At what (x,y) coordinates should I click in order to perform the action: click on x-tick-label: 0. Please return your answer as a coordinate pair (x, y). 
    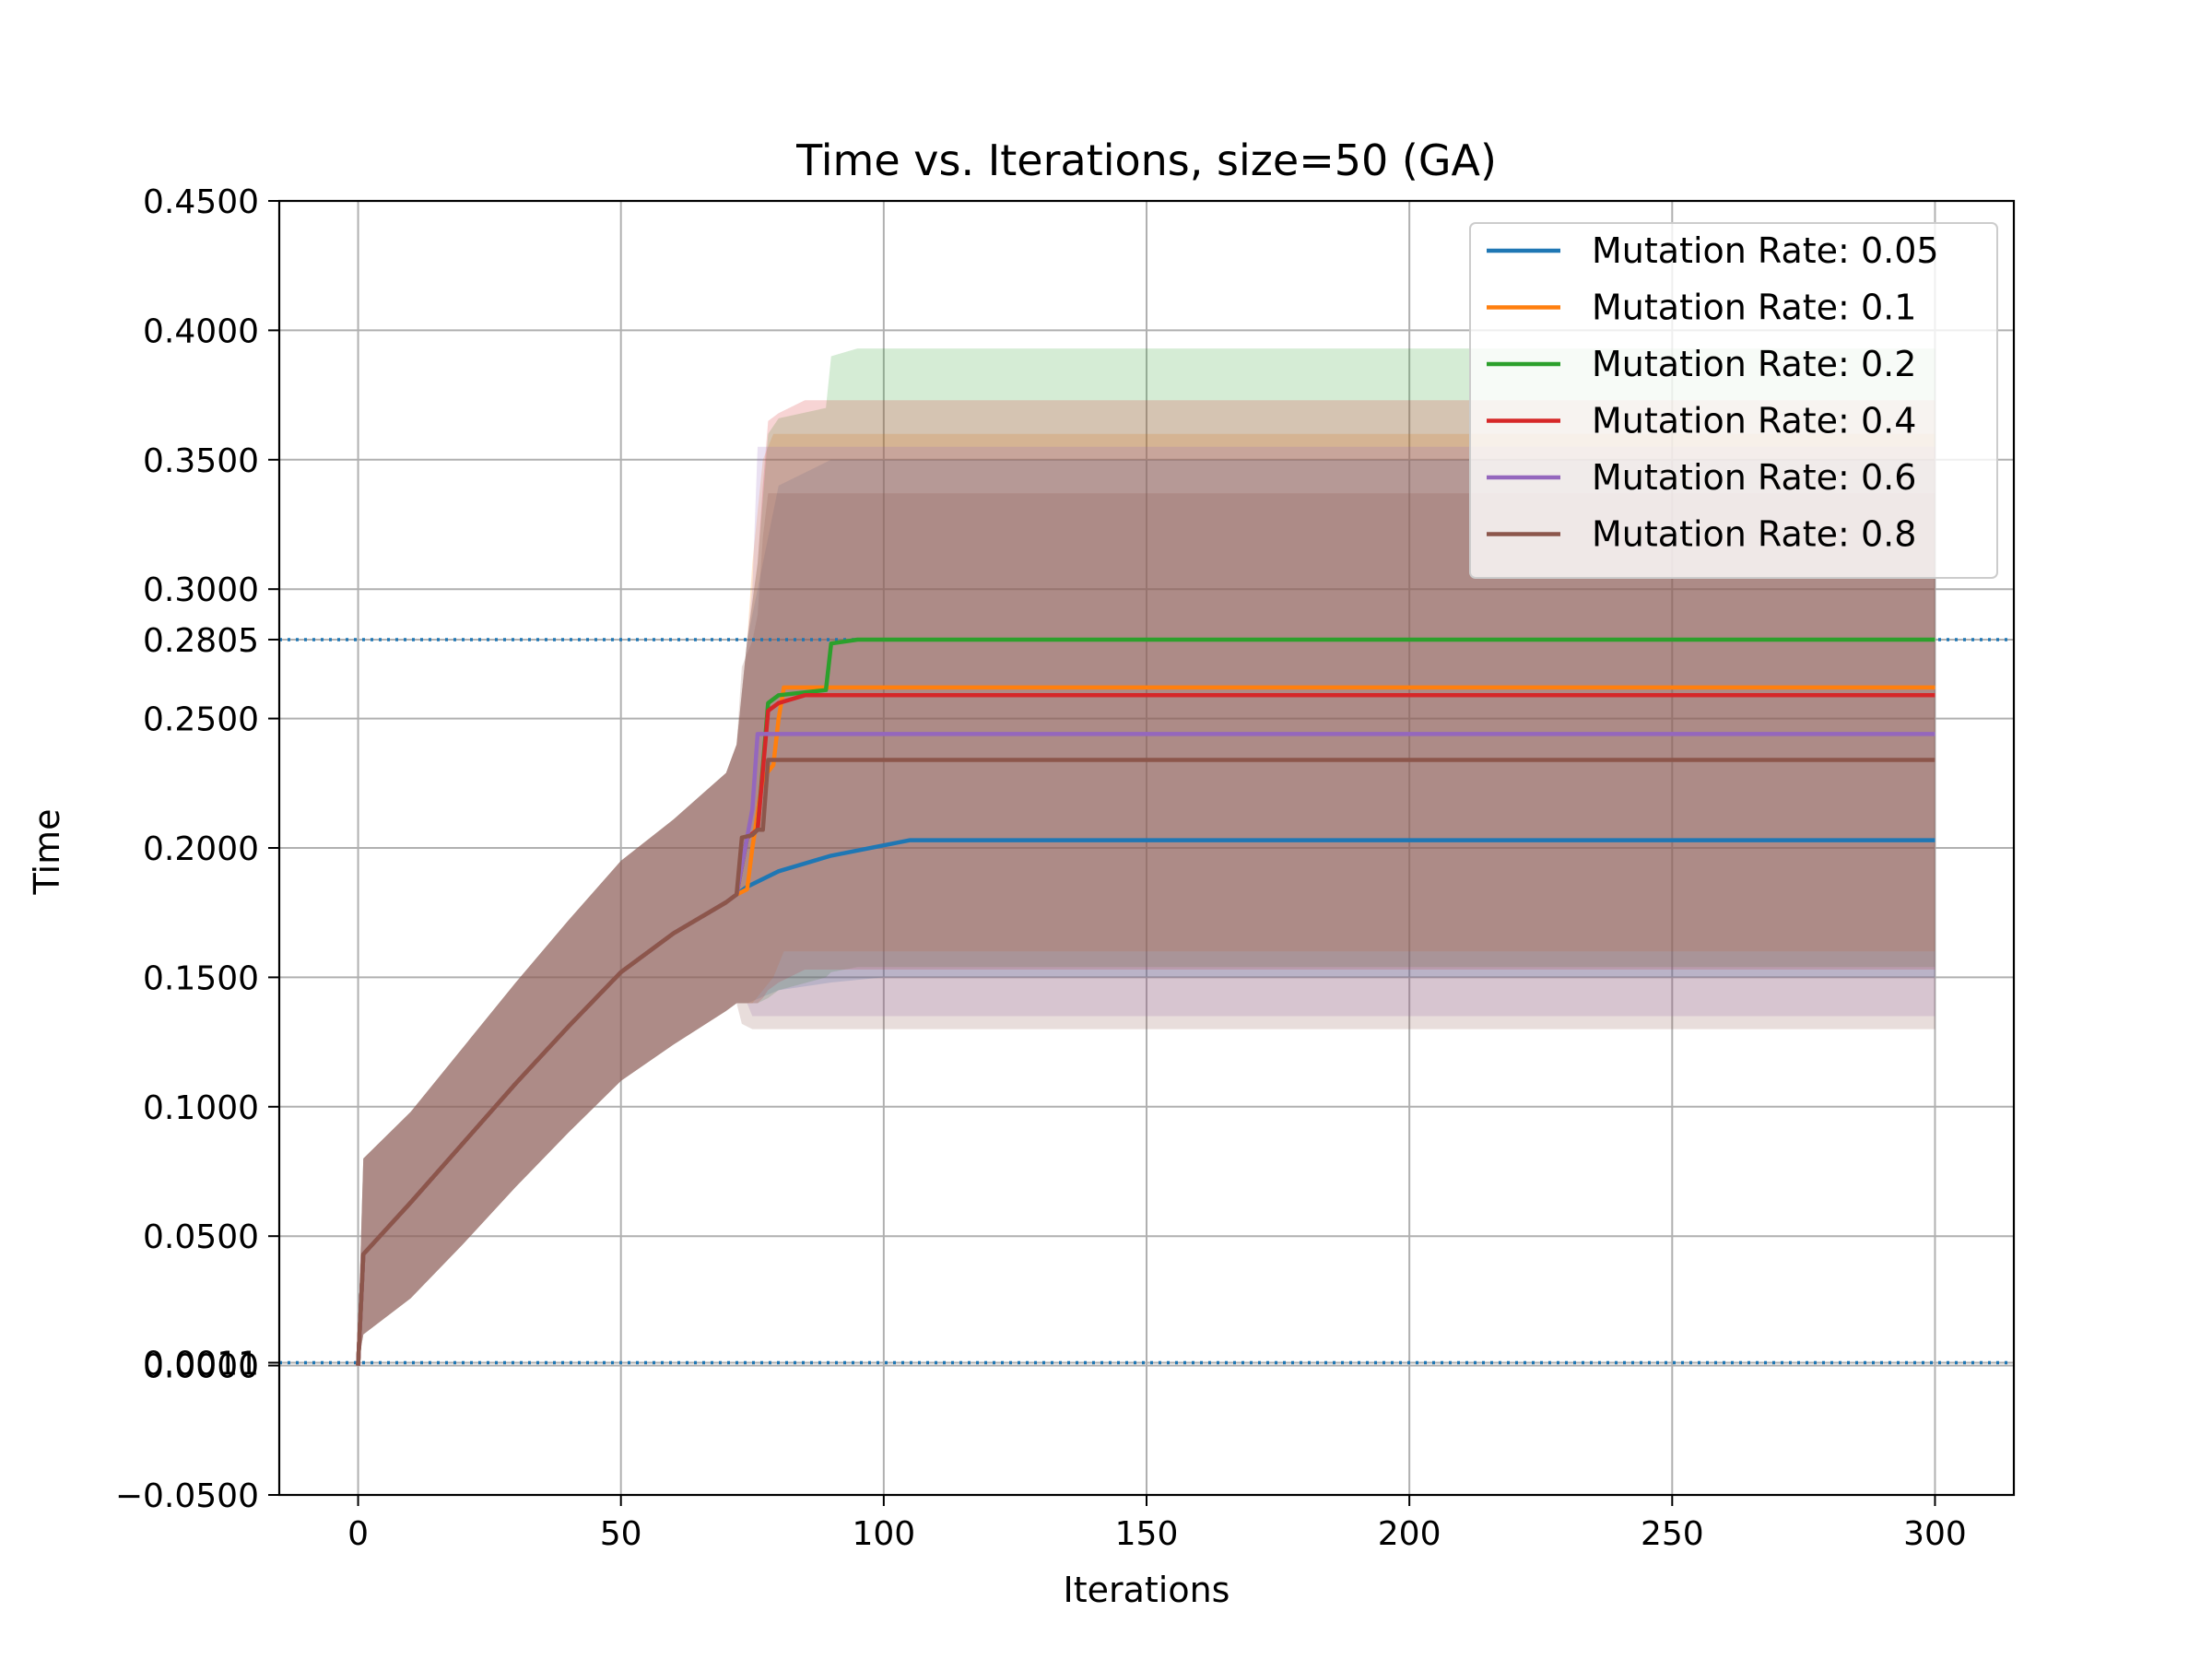
    Looking at the image, I should click on (358, 1534).